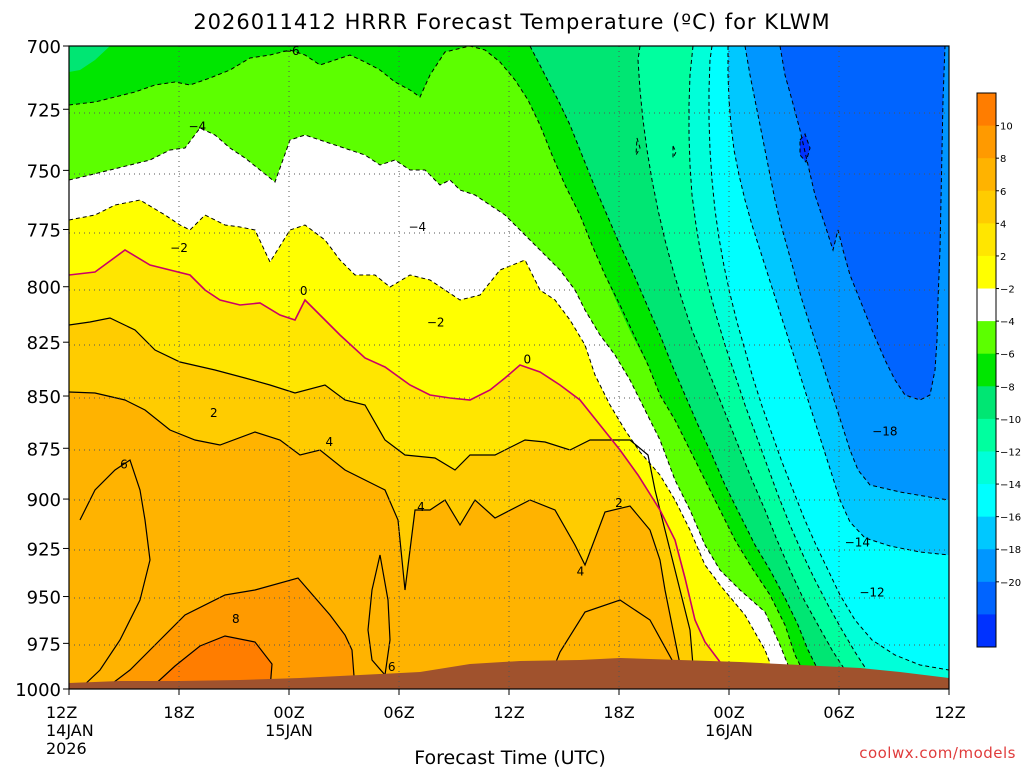 The height and width of the screenshot is (768, 1024). I want to click on y-tick-label: 750, so click(44, 171).